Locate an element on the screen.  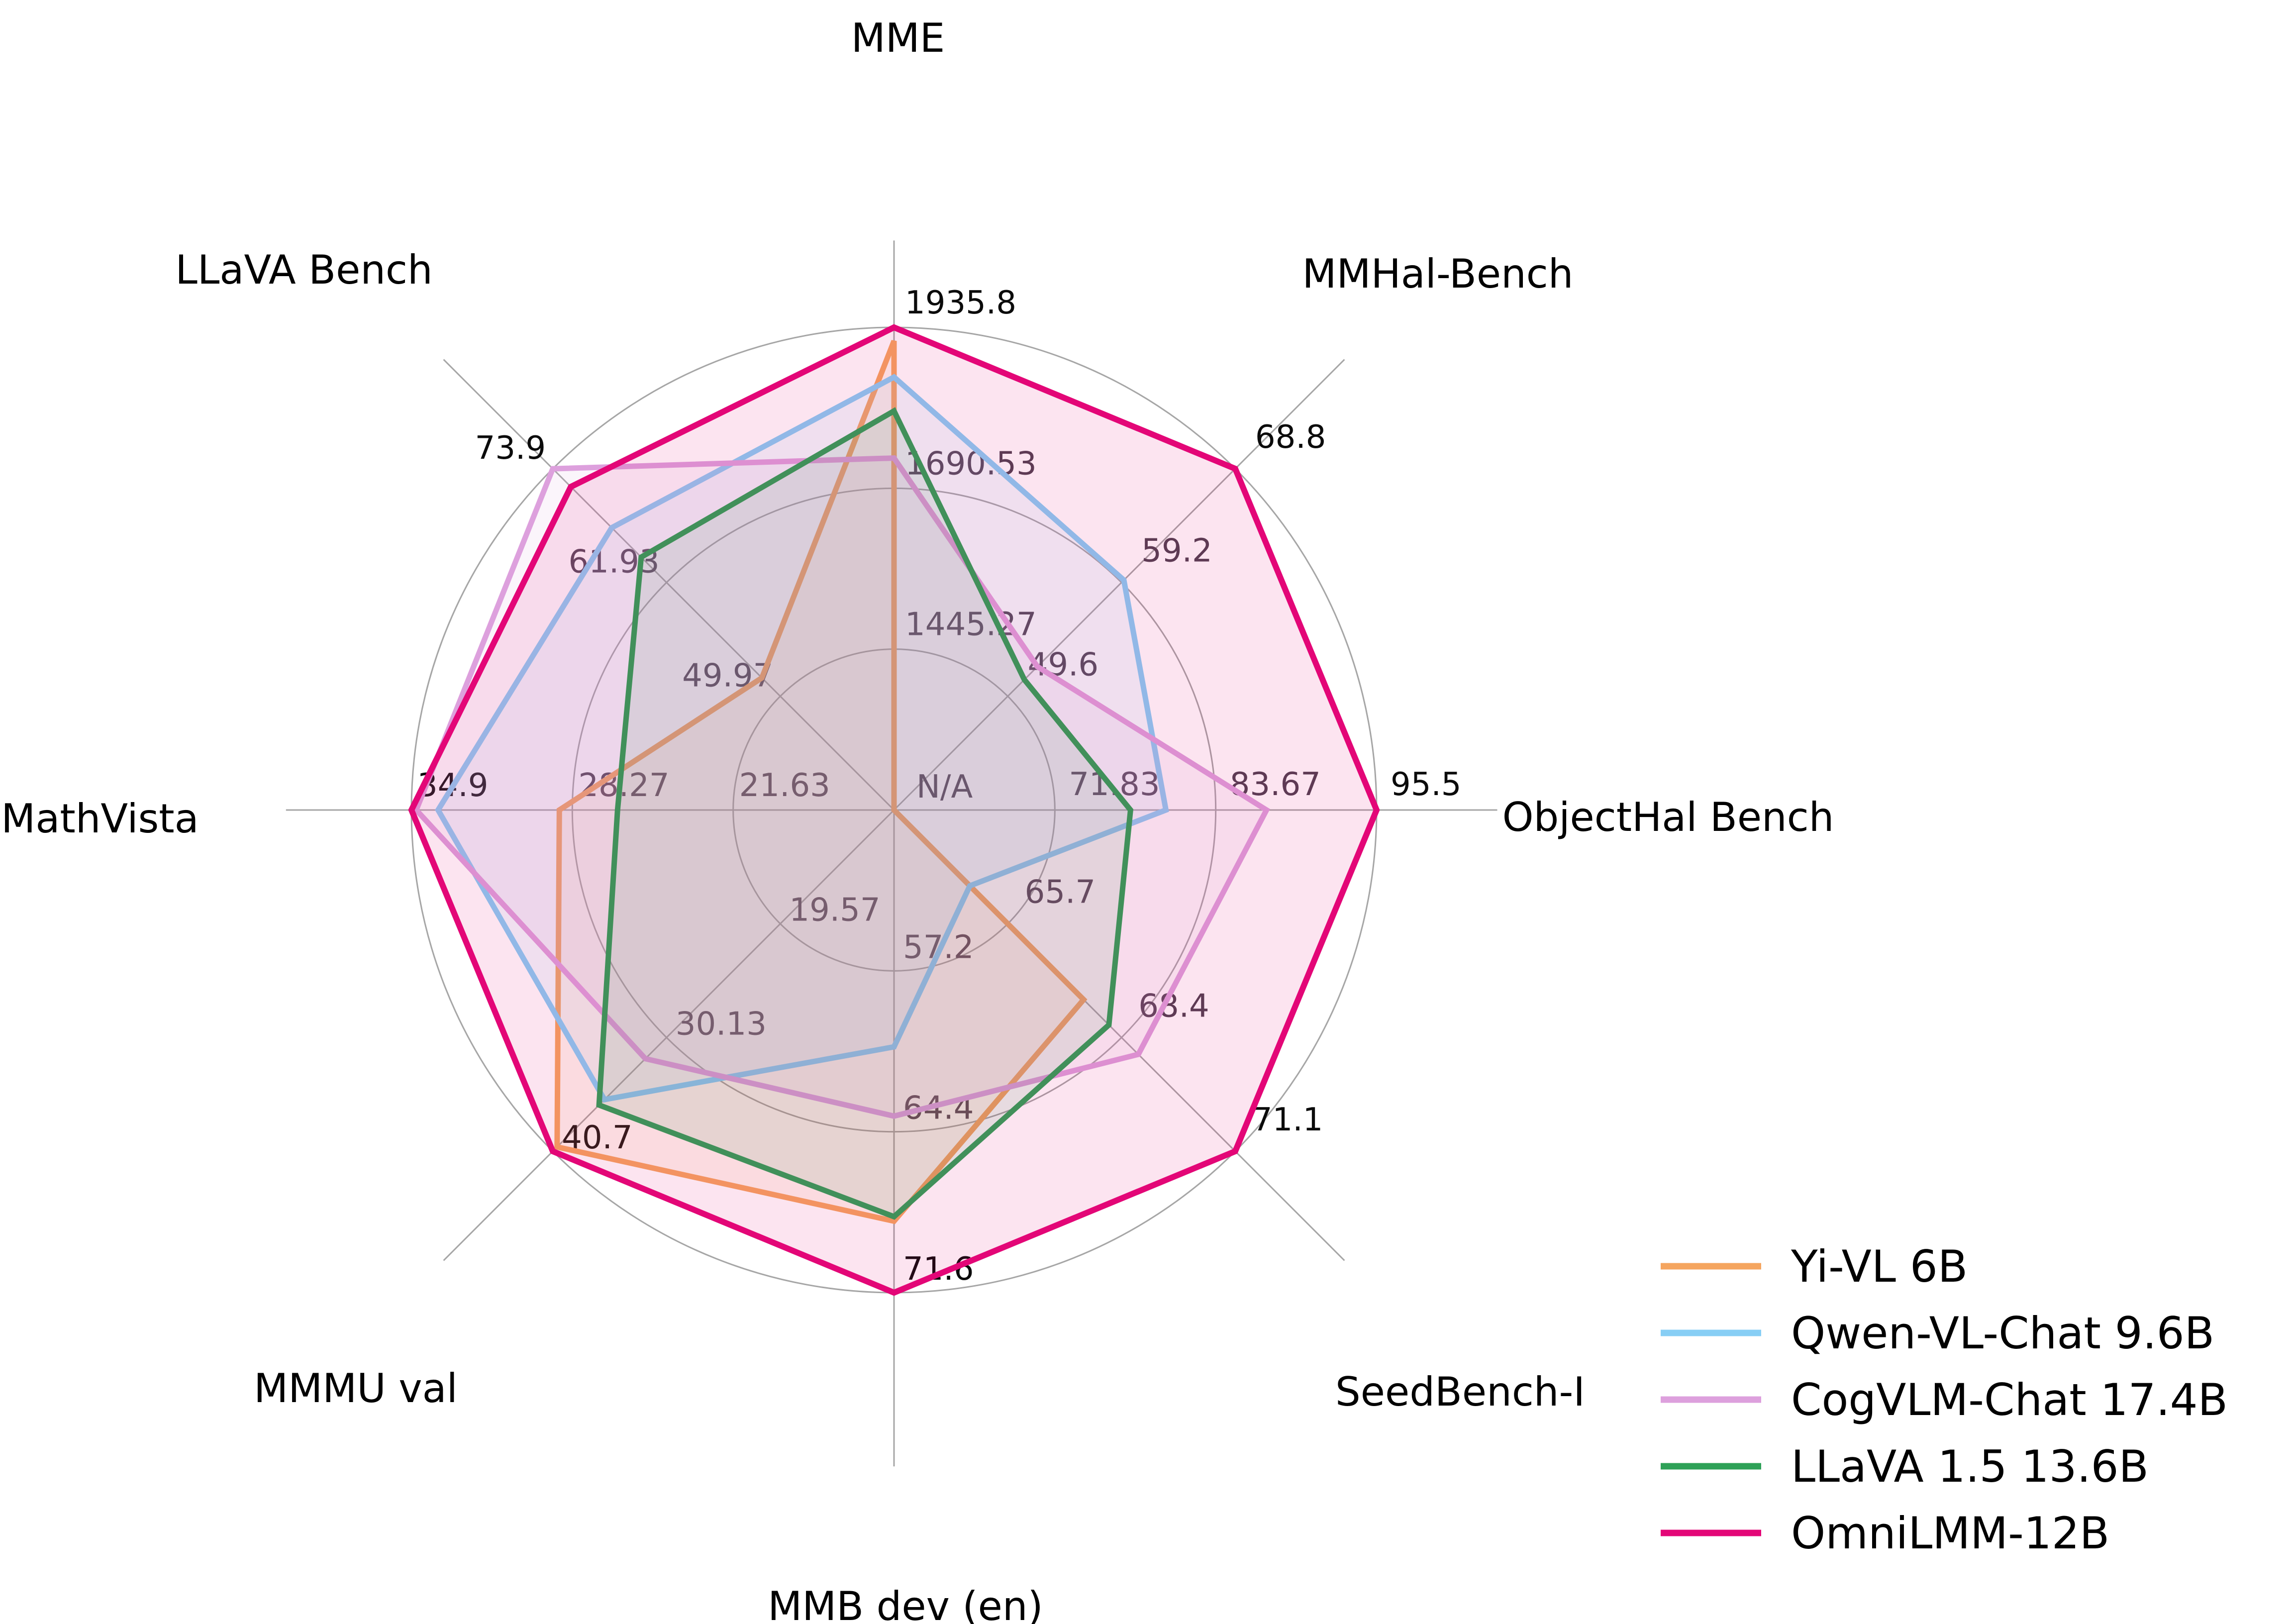
legend-label-omnilmm-12b: OmniLMM-12B is located at coordinates (1950, 1534).